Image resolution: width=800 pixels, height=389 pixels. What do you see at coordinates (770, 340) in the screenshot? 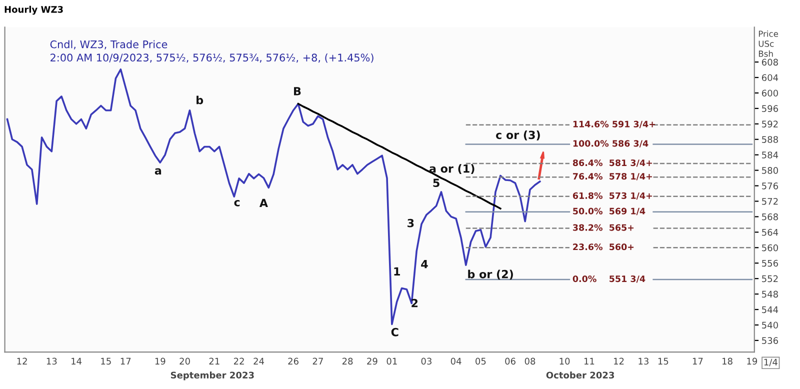
I see `y-tick-label: 536` at bounding box center [770, 340].